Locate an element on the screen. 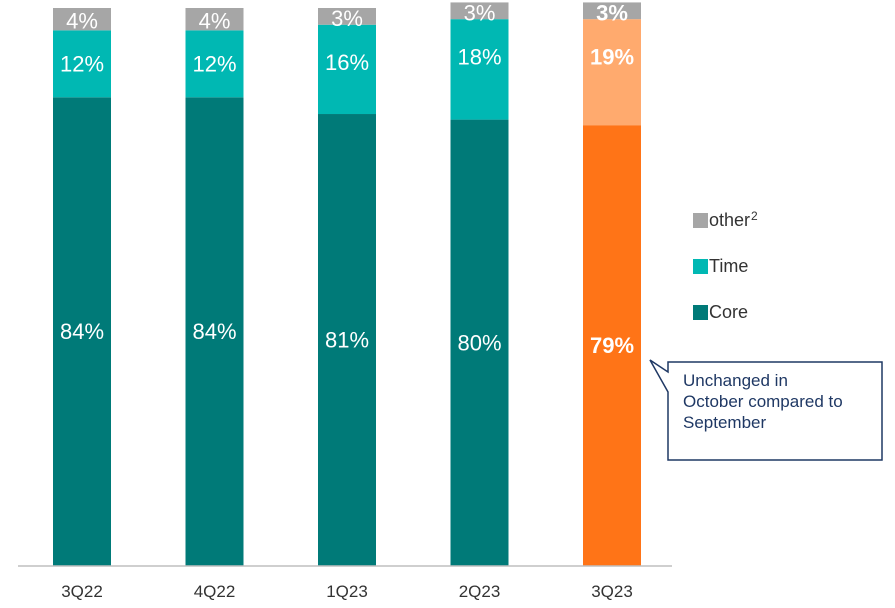 The height and width of the screenshot is (608, 895). data-label-time-4q22: 12% is located at coordinates (214, 63).